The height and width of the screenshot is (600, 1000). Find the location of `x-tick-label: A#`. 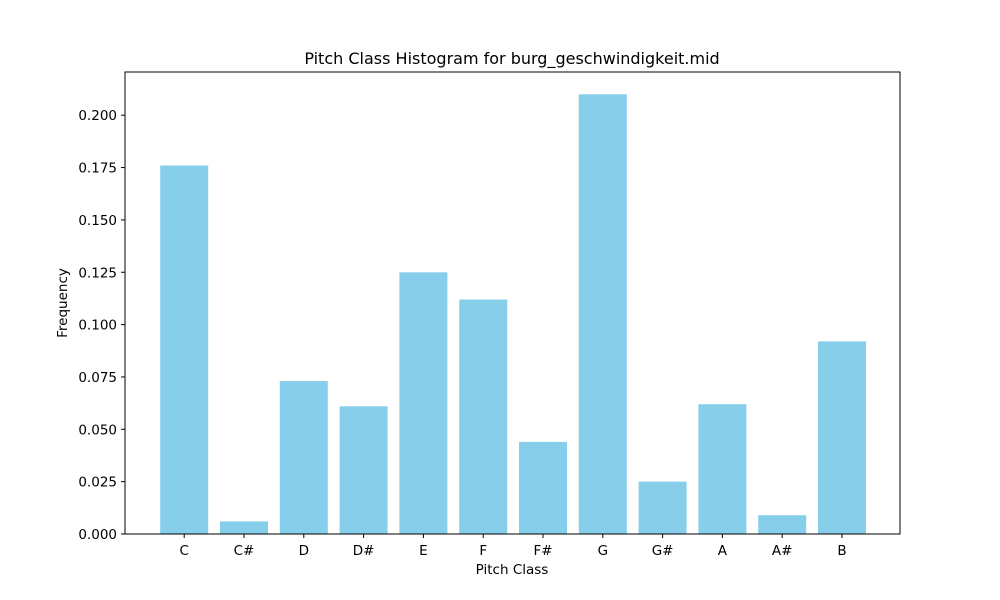

x-tick-label: A# is located at coordinates (782, 551).